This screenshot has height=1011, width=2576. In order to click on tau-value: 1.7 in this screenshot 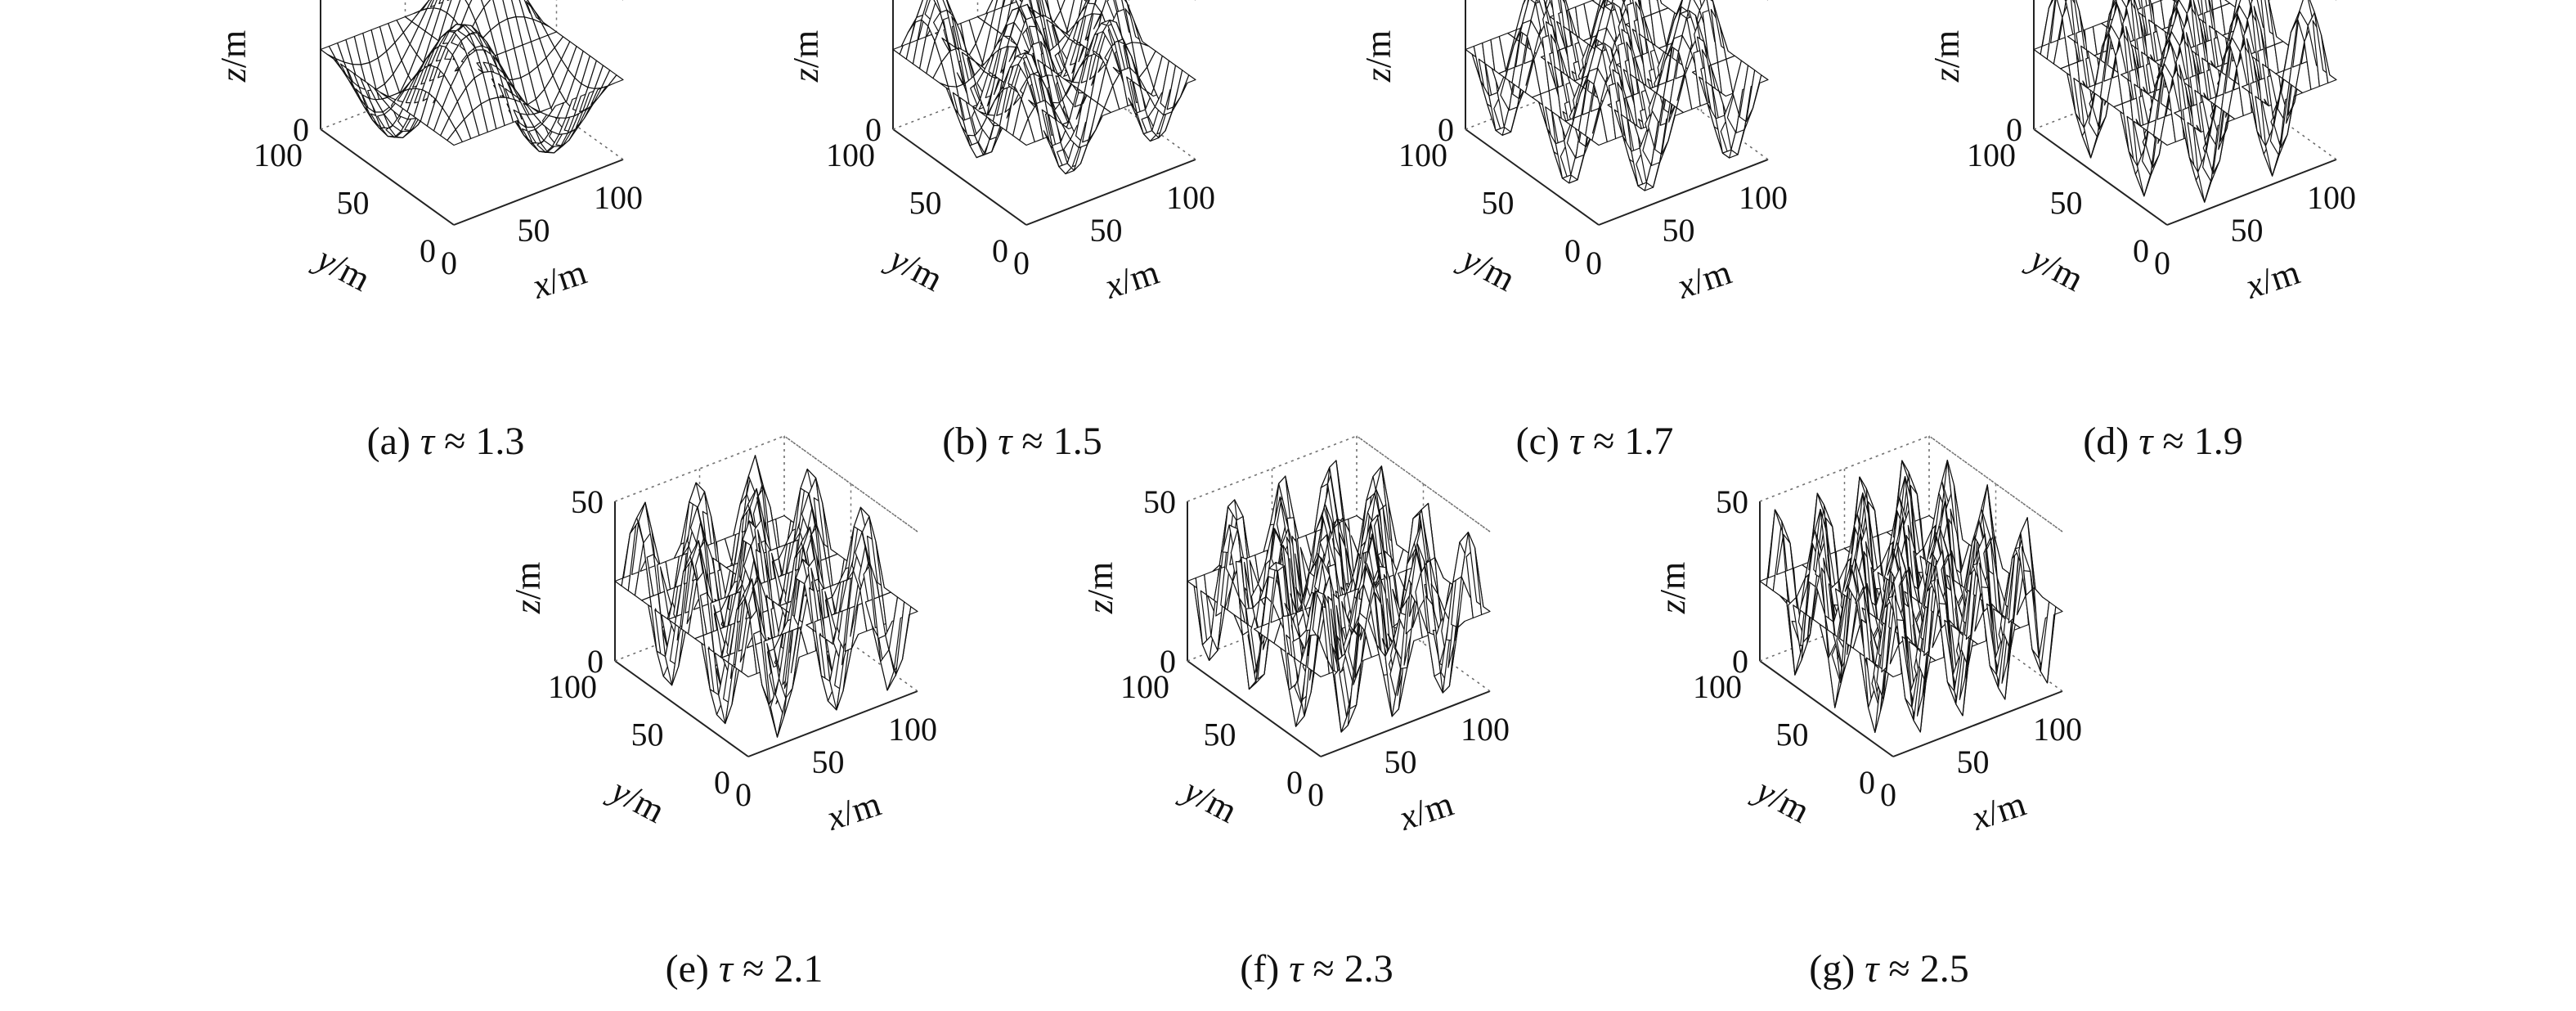, I will do `click(1648, 442)`.